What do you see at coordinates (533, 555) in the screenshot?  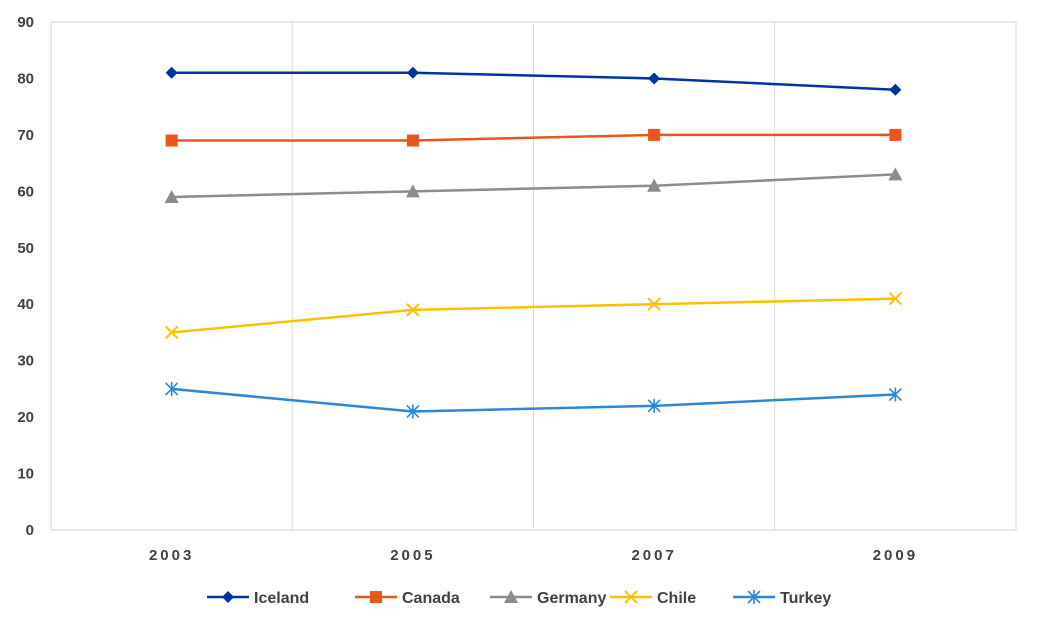 I see `x-axis-tick-labels: 2003 2005 2007 2009` at bounding box center [533, 555].